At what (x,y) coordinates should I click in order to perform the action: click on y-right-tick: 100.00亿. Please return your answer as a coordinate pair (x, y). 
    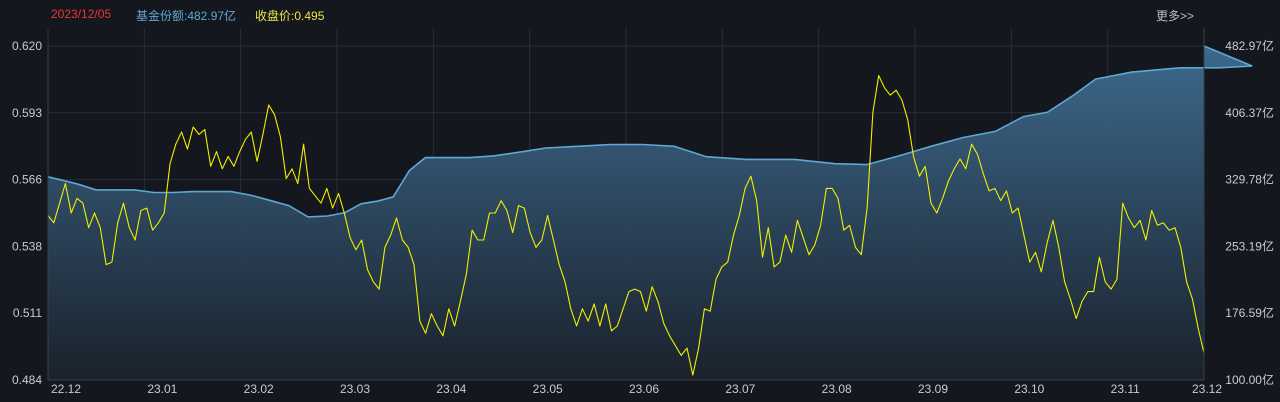
    Looking at the image, I should click on (1249, 379).